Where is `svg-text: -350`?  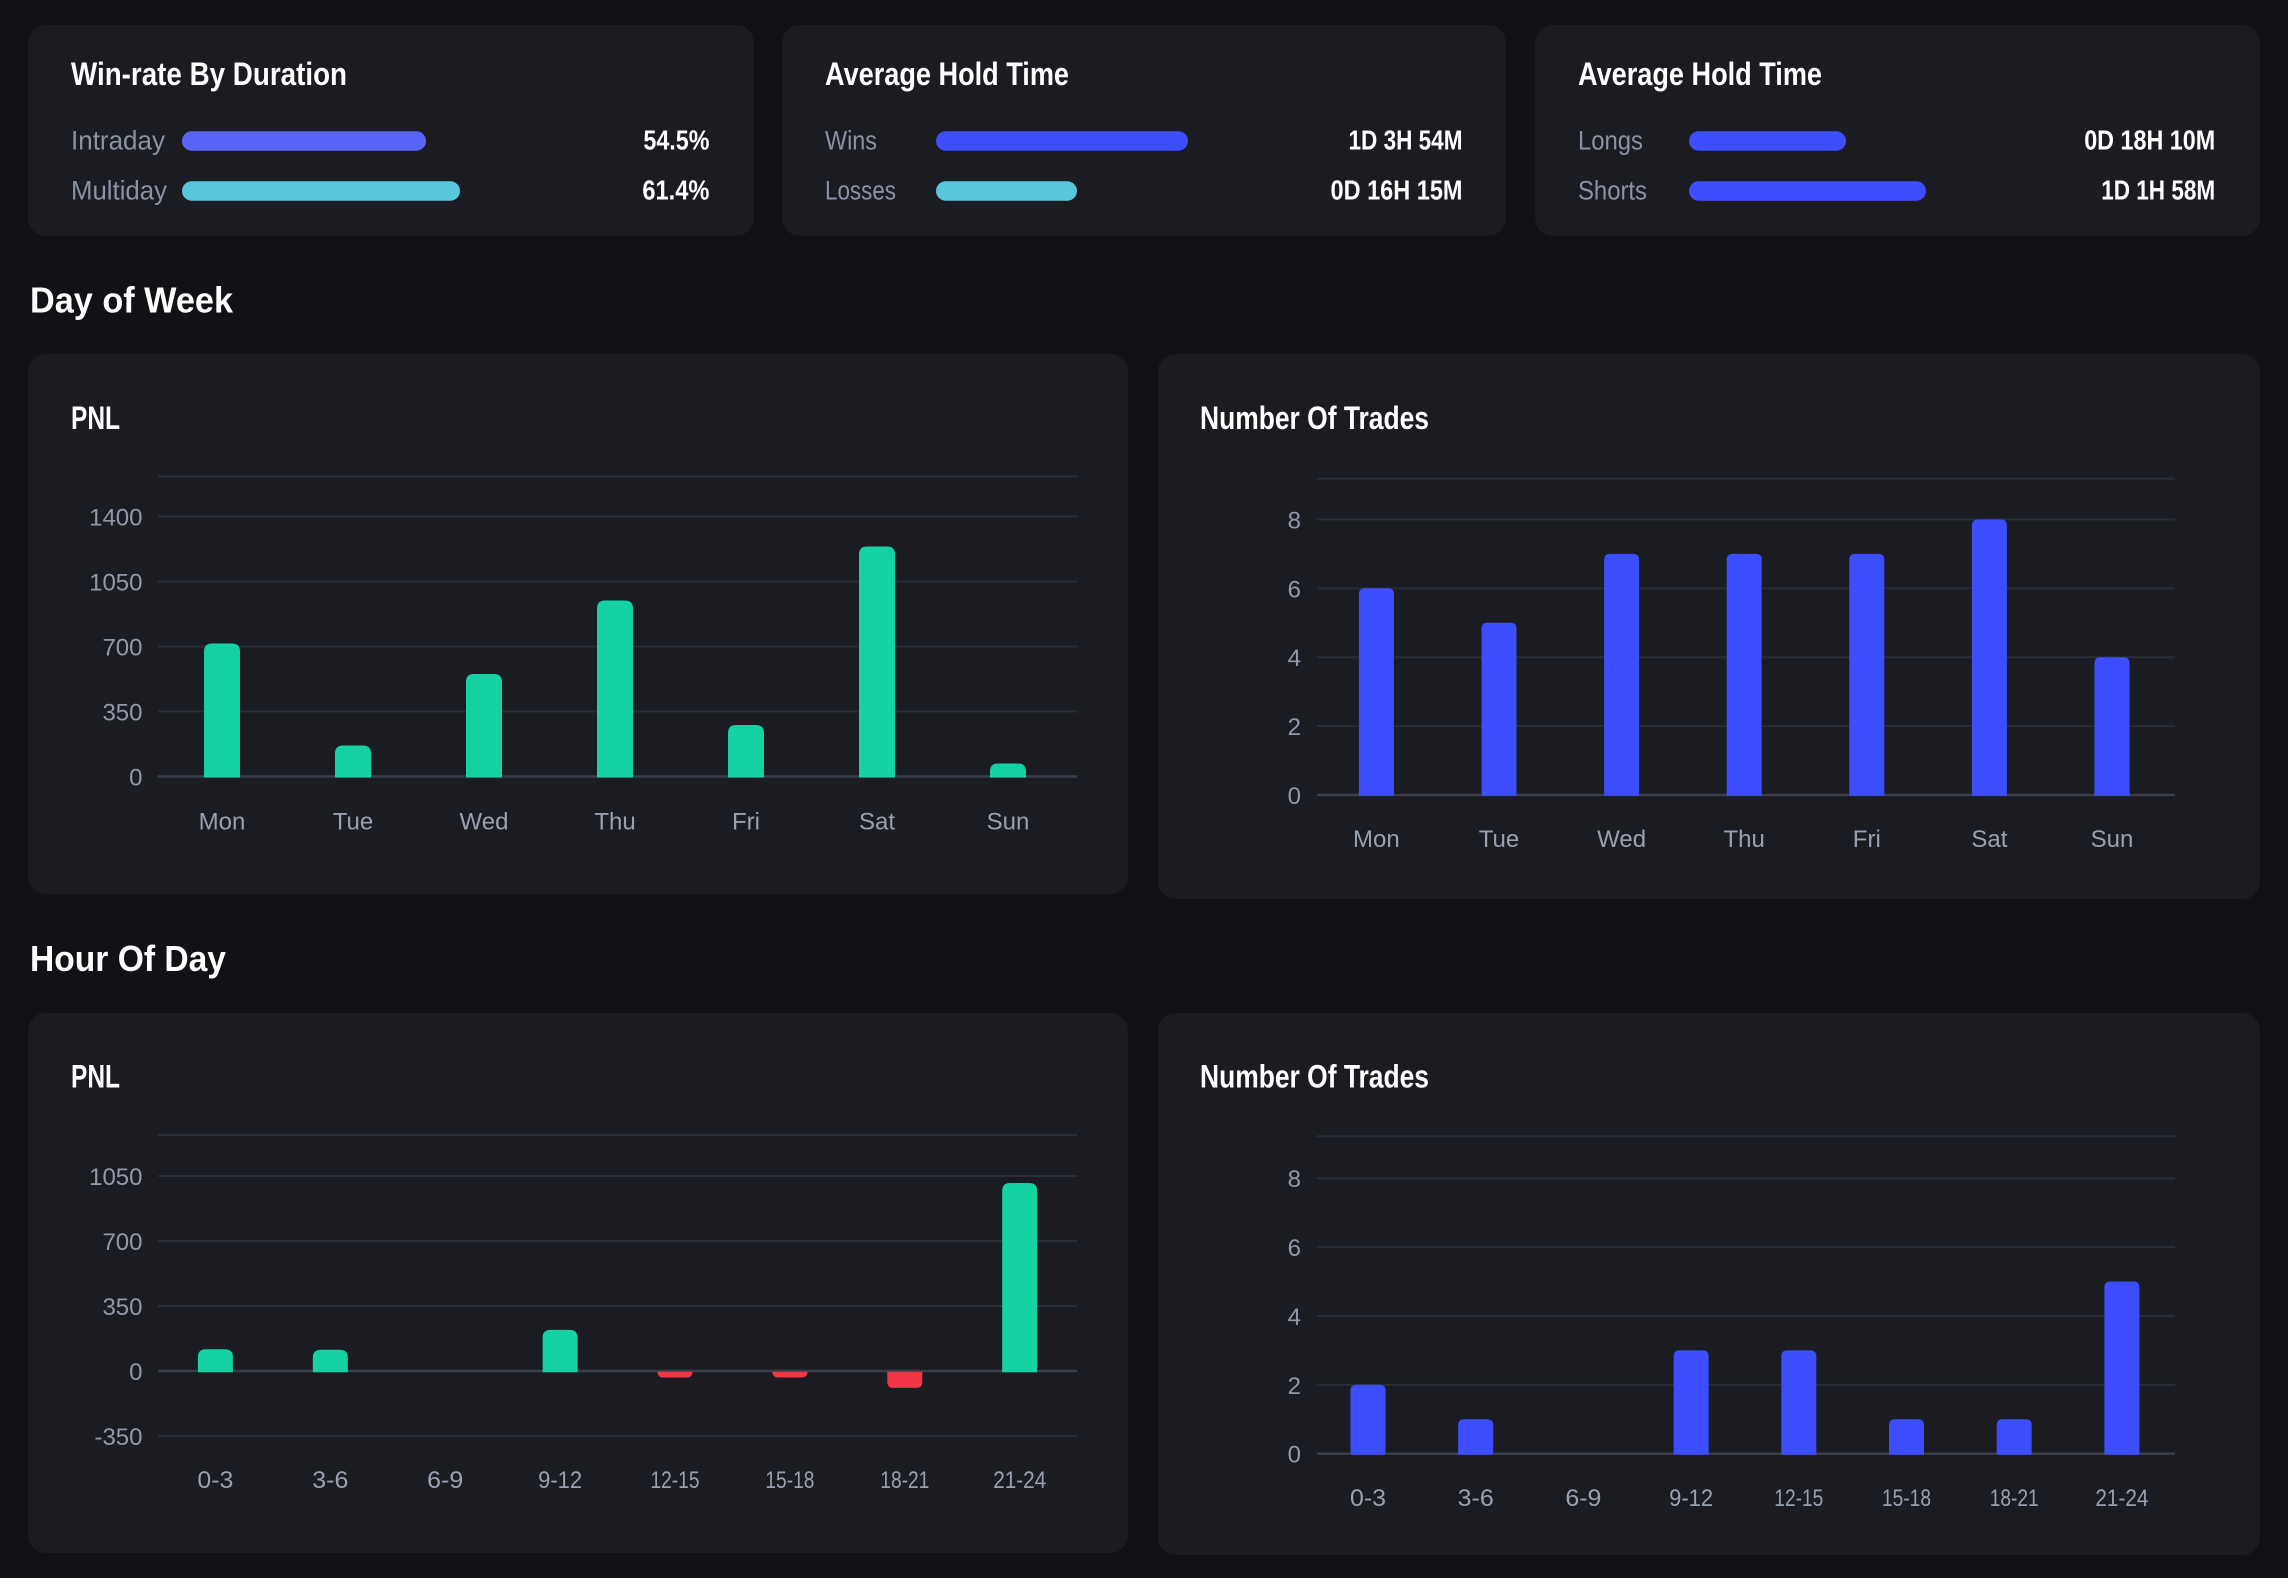
svg-text: -350 is located at coordinates (118, 1437).